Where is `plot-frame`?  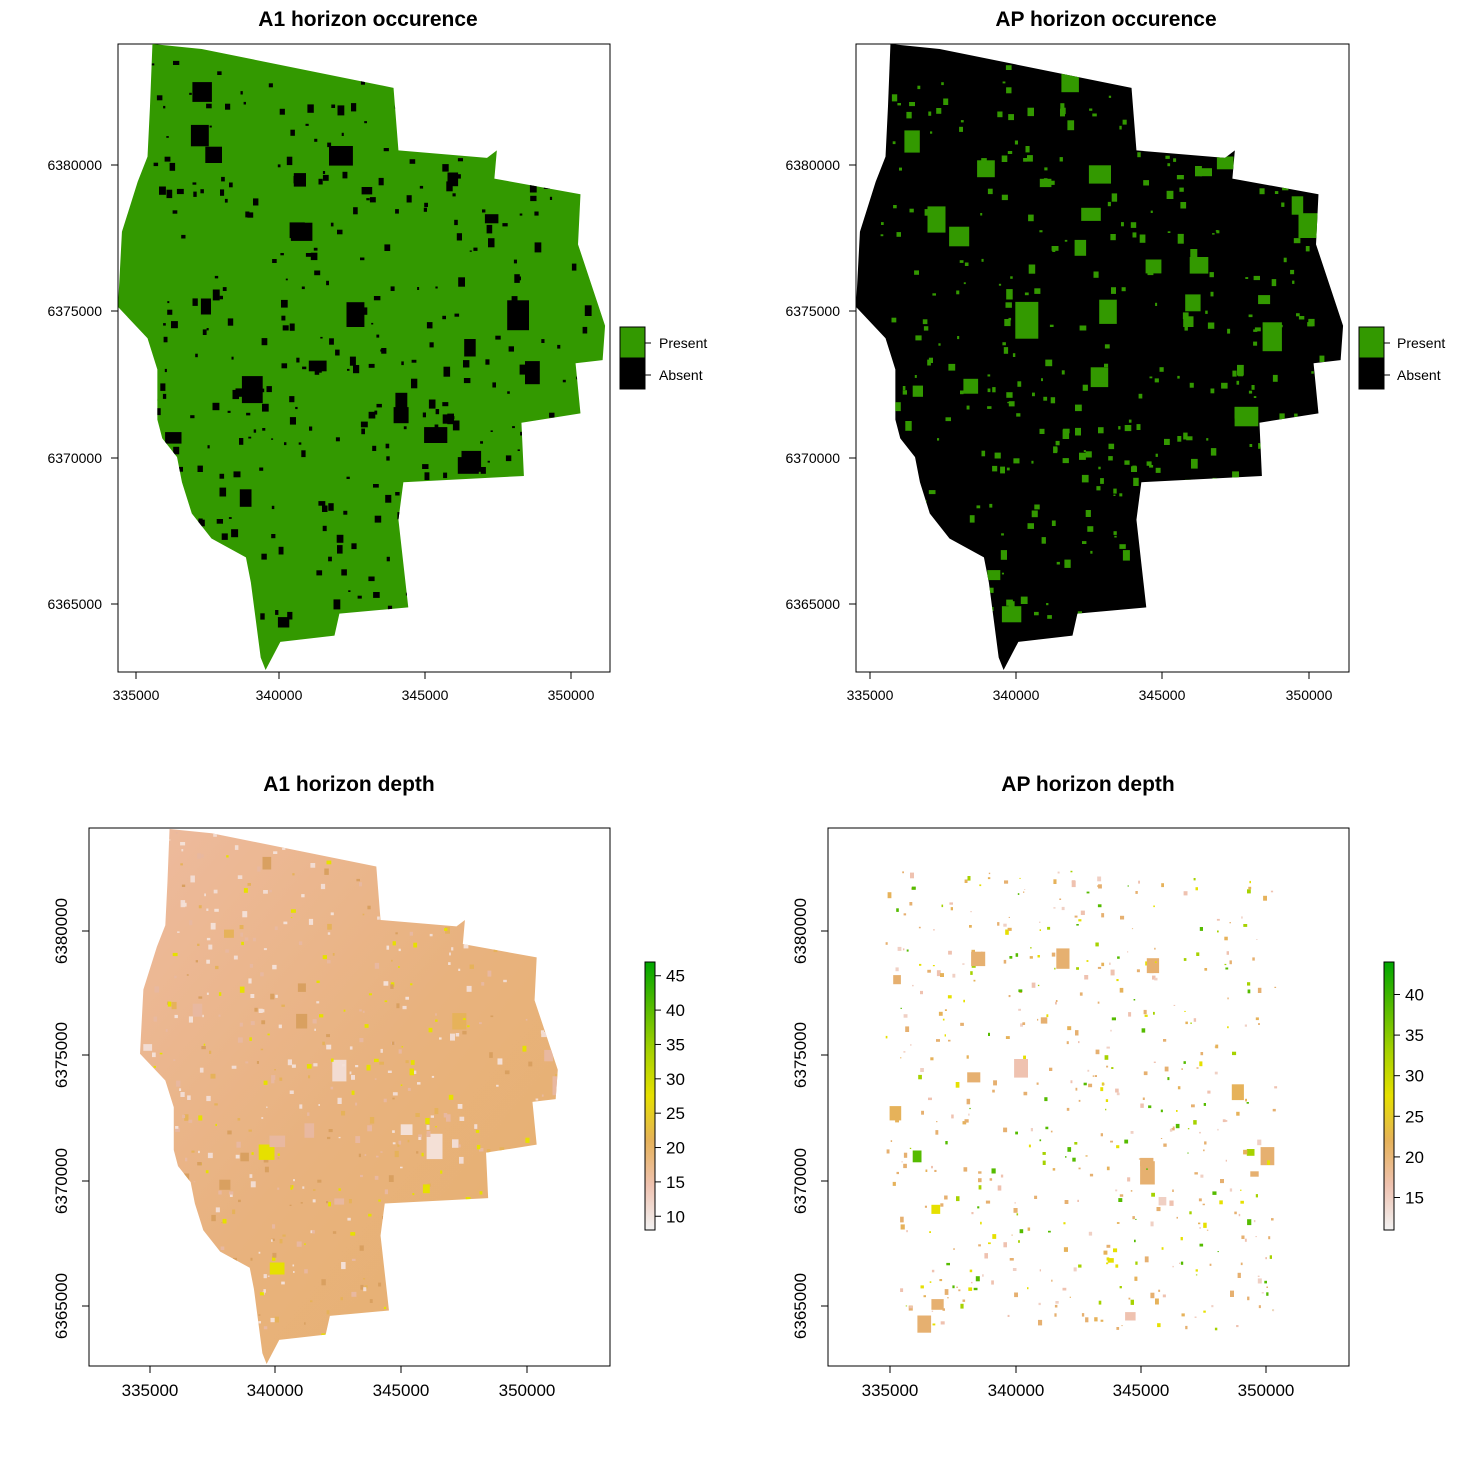
plot-frame is located at coordinates (1088, 1097).